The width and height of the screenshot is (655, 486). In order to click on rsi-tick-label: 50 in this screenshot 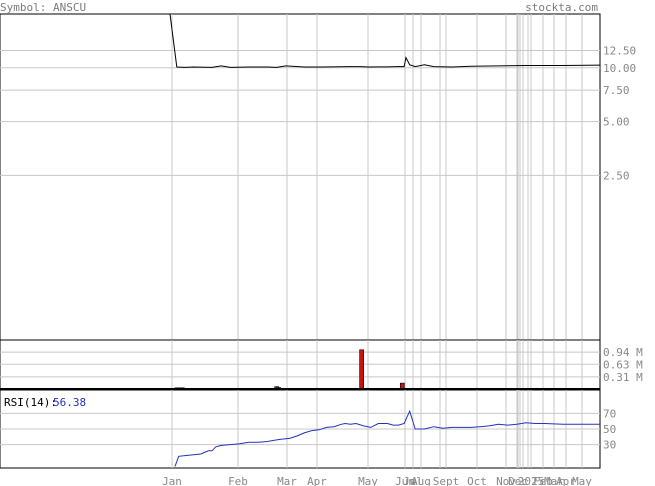, I will do `click(609, 429)`.